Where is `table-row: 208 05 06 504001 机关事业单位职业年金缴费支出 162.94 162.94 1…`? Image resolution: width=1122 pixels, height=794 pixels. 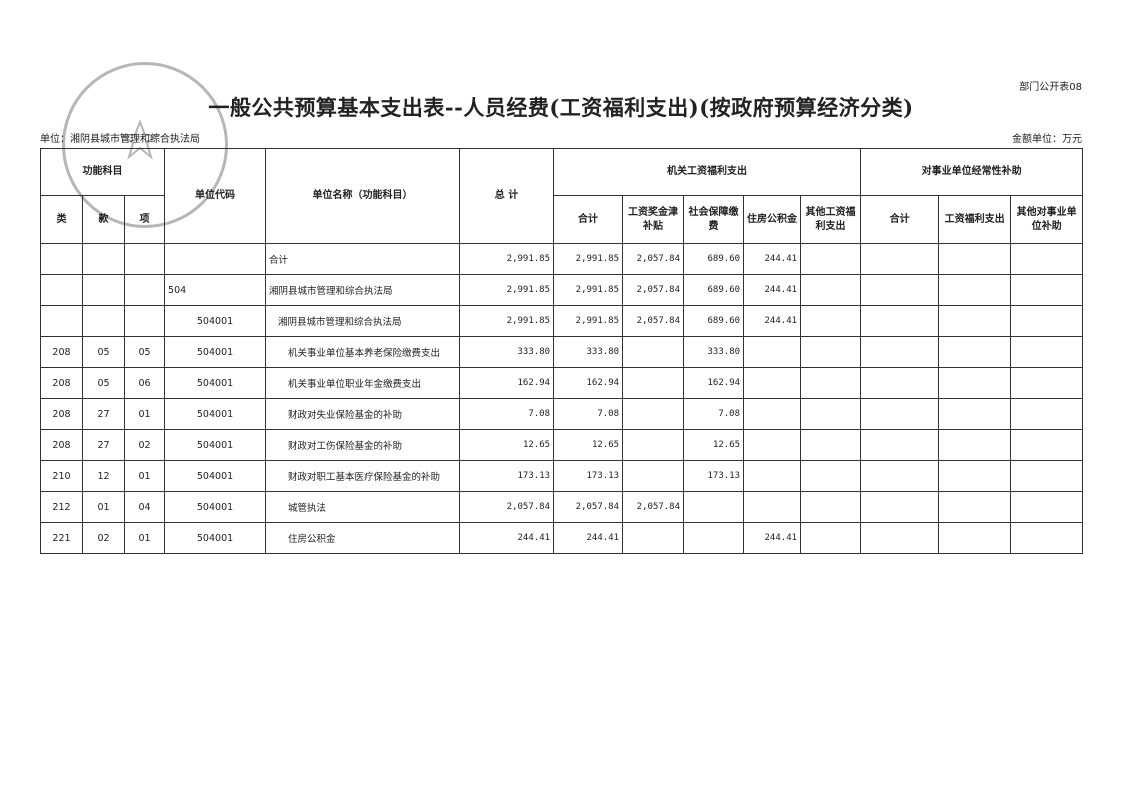 table-row: 208 05 06 504001 机关事业单位职业年金缴费支出 162.94 162.94 1… is located at coordinates (562, 383).